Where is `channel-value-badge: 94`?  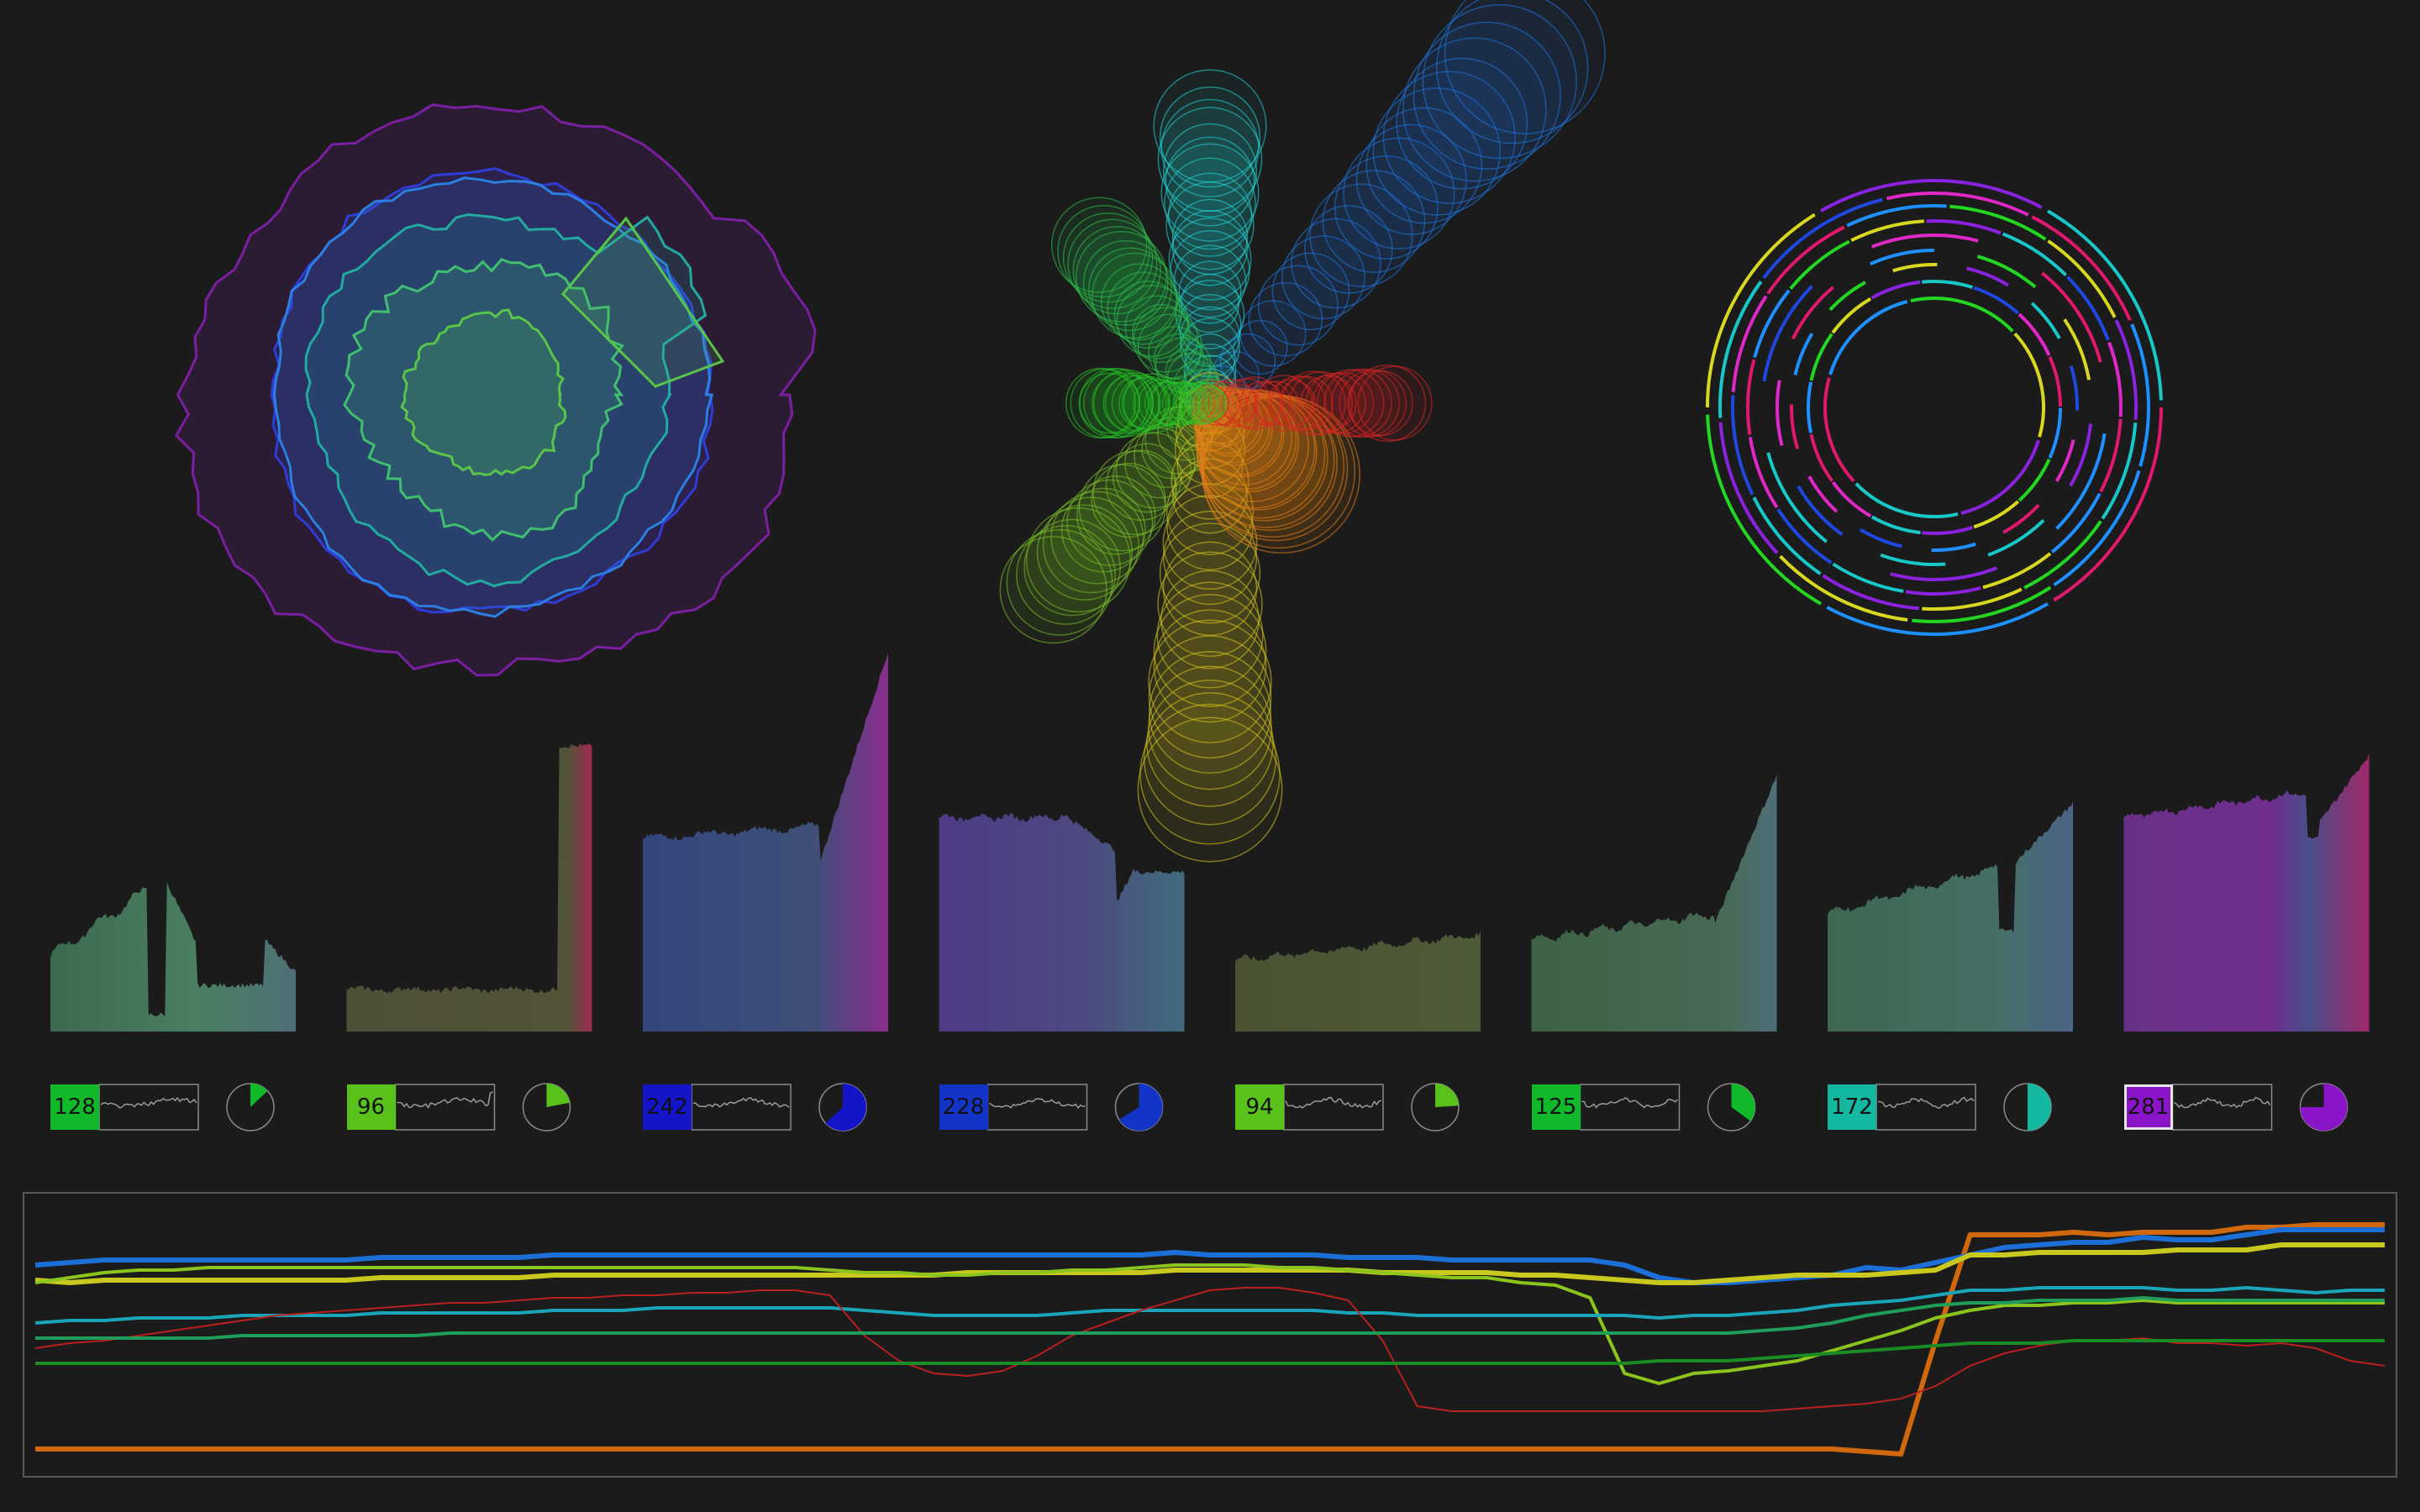 channel-value-badge: 94 is located at coordinates (1259, 1107).